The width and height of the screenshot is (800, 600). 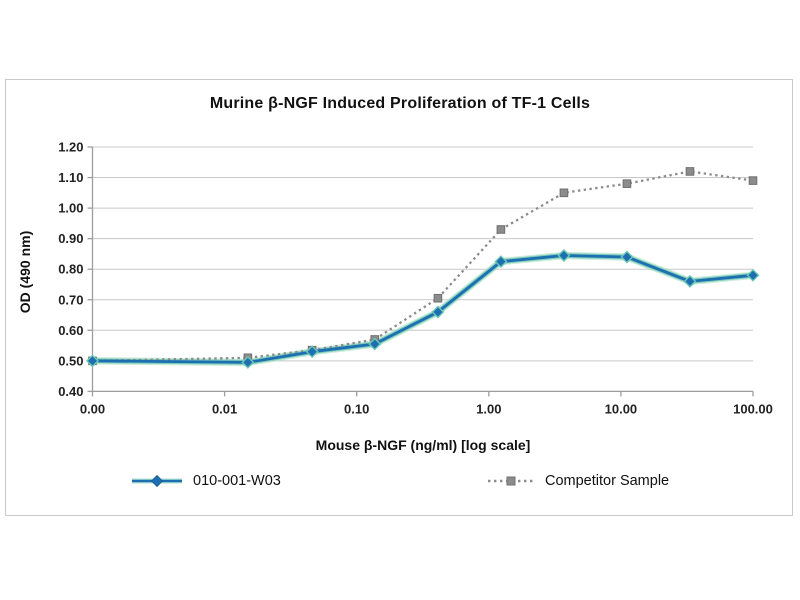 I want to click on legend-item-main: 010-001-W03, so click(x=205, y=481).